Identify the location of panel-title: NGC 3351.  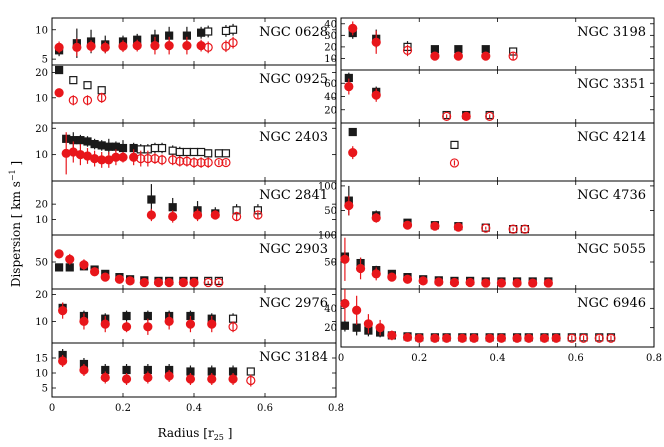
(611, 84).